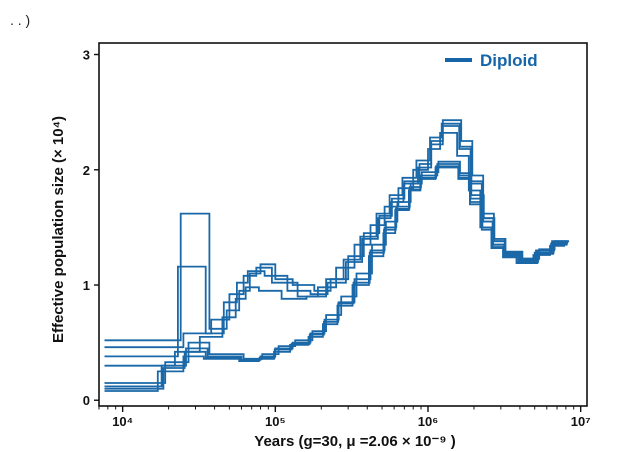  Describe the element at coordinates (354, 441) in the screenshot. I see `x-axis-title: Years (g=30, μ =2.06 × 10⁻⁹ )` at that location.